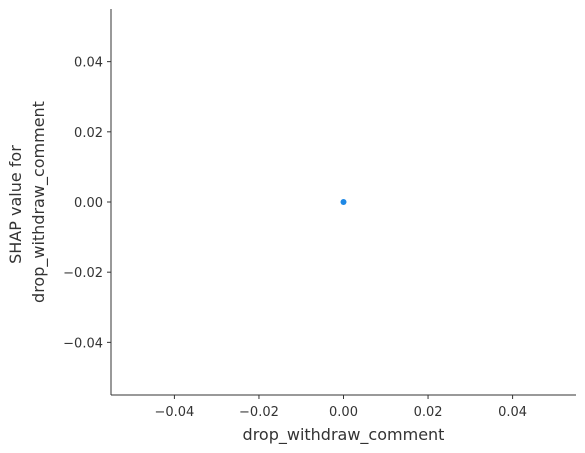 This screenshot has width=585, height=453. What do you see at coordinates (344, 435) in the screenshot?
I see `x-axis-label: drop_withdraw_comment` at bounding box center [344, 435].